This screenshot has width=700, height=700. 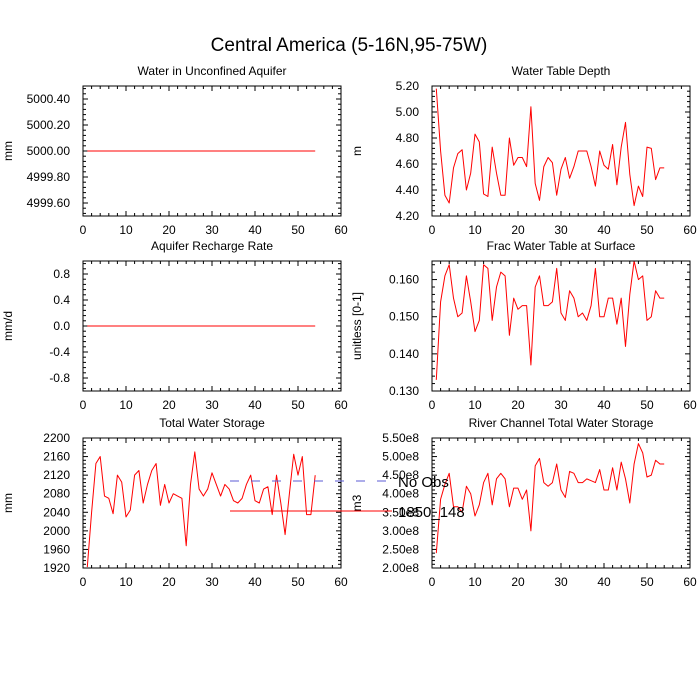 I want to click on y-tick-label: 2200, so click(x=56, y=438).